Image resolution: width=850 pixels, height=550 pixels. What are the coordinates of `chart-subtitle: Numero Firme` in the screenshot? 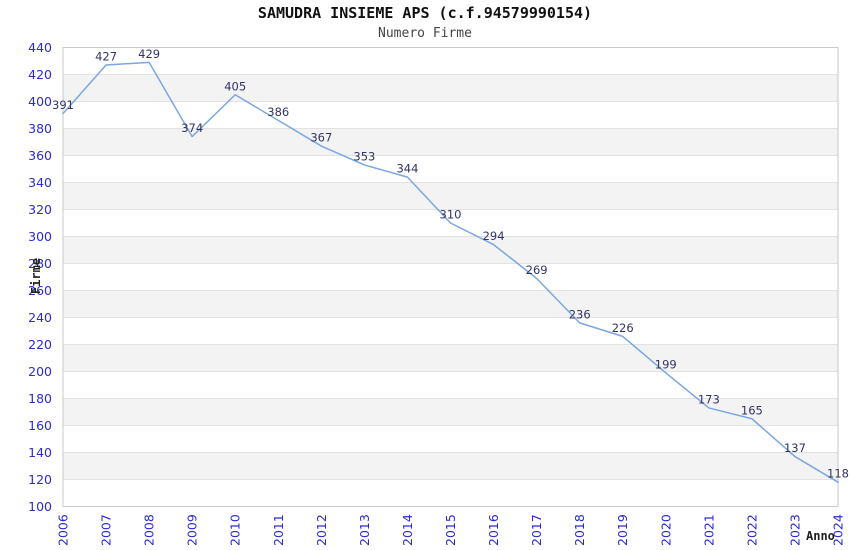 It's located at (425, 33).